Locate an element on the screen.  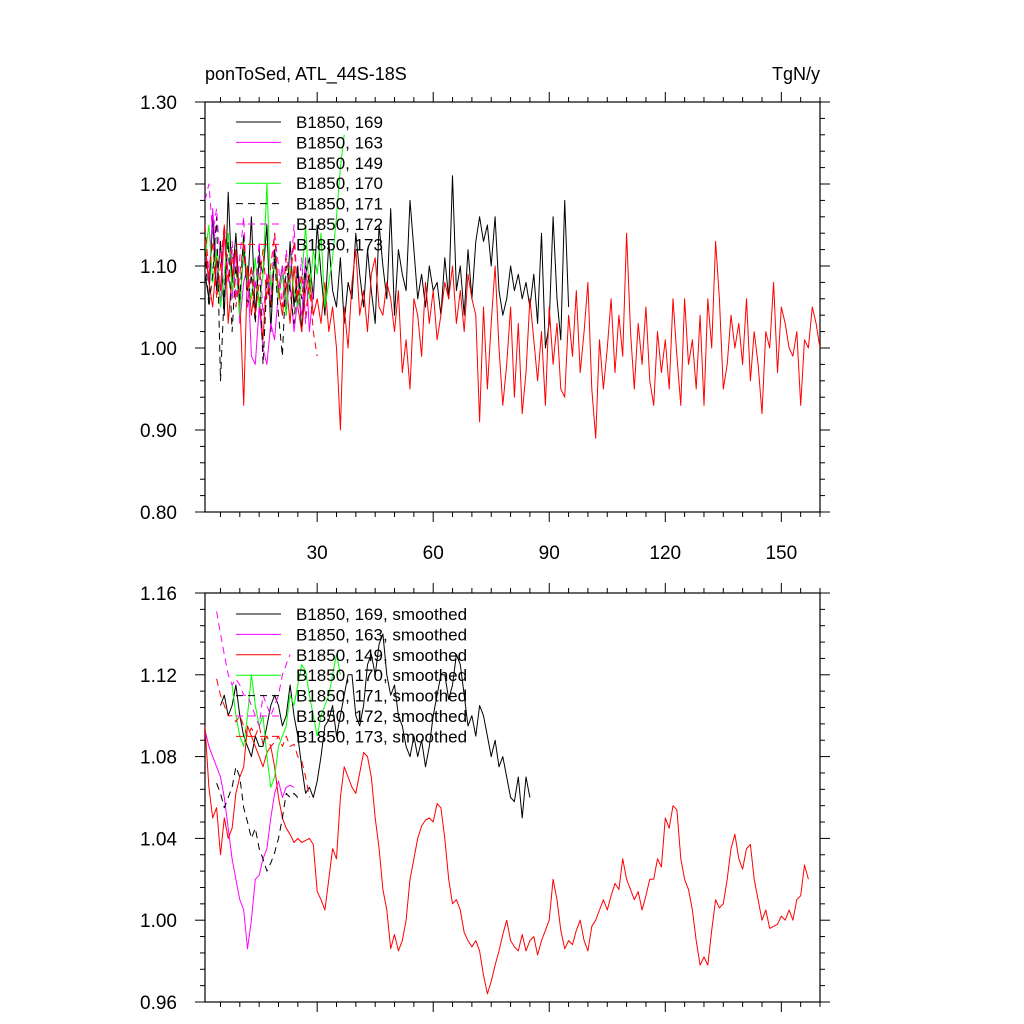
legend-label: B1850, 163, smoothed is located at coordinates (381, 634).